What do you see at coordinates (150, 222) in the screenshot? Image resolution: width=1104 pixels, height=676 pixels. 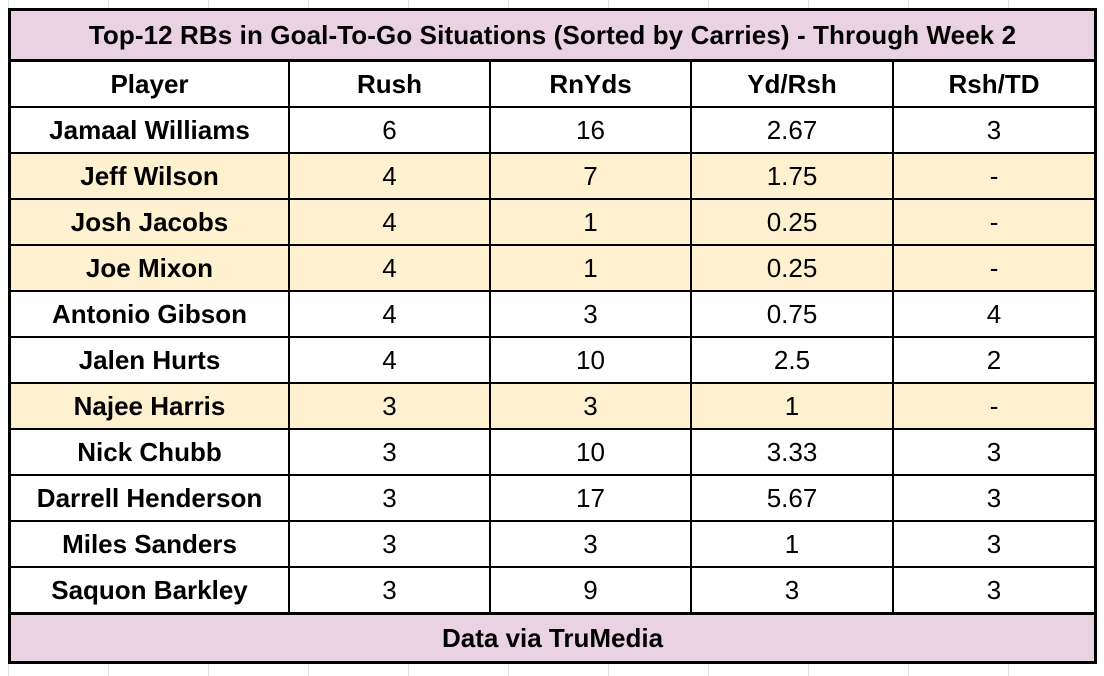 I see `player-cell: Josh Jacobs` at bounding box center [150, 222].